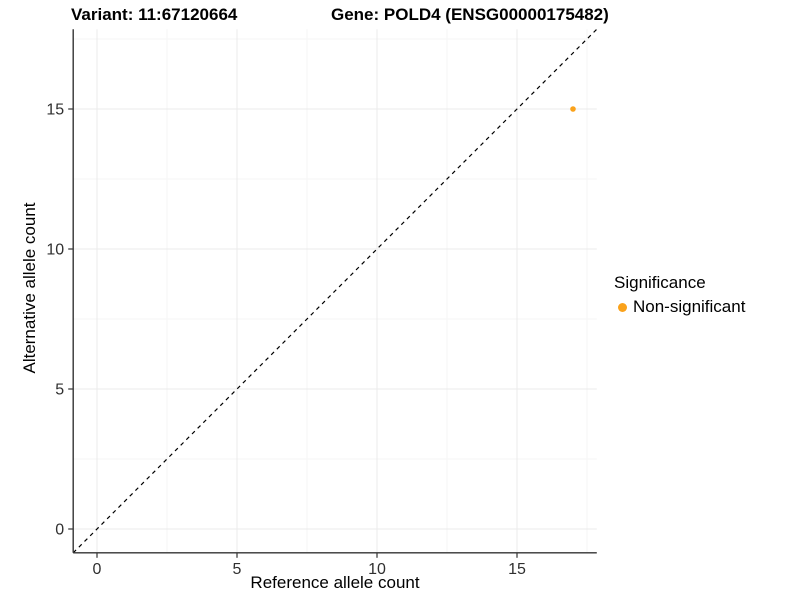 Image resolution: width=800 pixels, height=600 pixels. Describe the element at coordinates (55, 250) in the screenshot. I see `y-tick-label: 10` at that location.